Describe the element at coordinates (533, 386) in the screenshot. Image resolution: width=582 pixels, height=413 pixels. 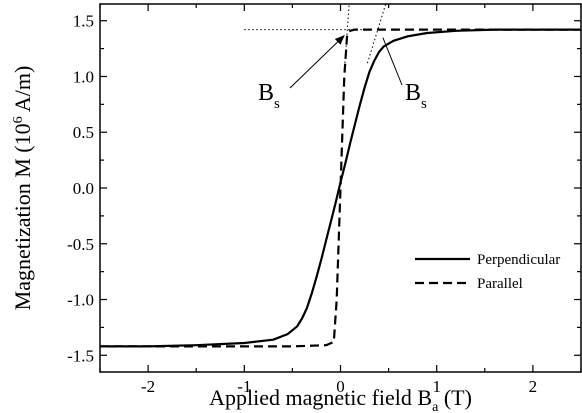
I see `x-tick-label: 2` at that location.